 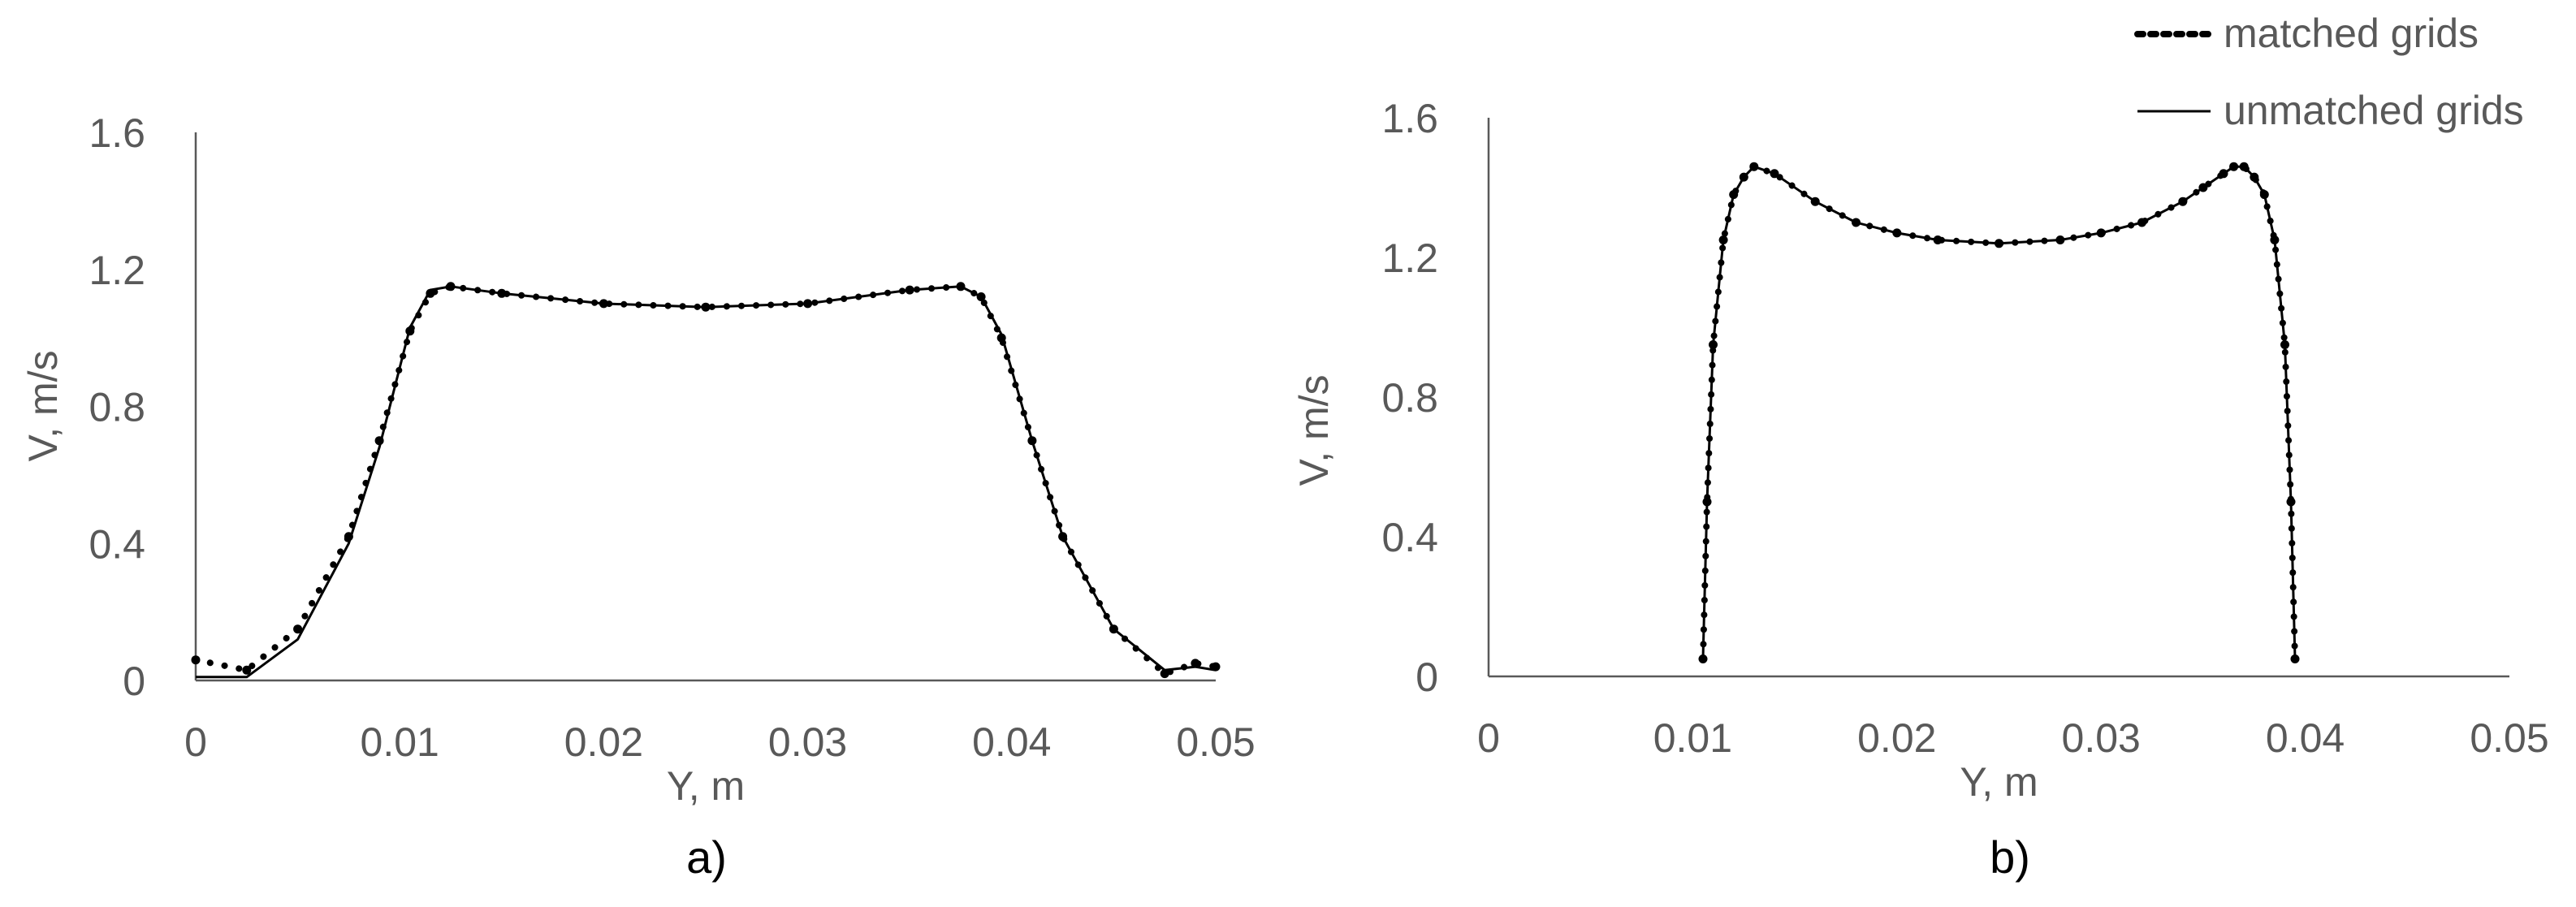 I want to click on panel-label: a), so click(x=707, y=857).